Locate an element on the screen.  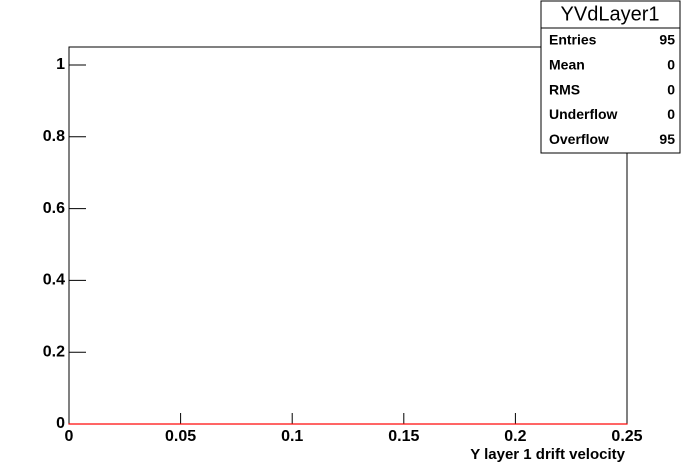
stats-label: Underflow is located at coordinates (583, 114).